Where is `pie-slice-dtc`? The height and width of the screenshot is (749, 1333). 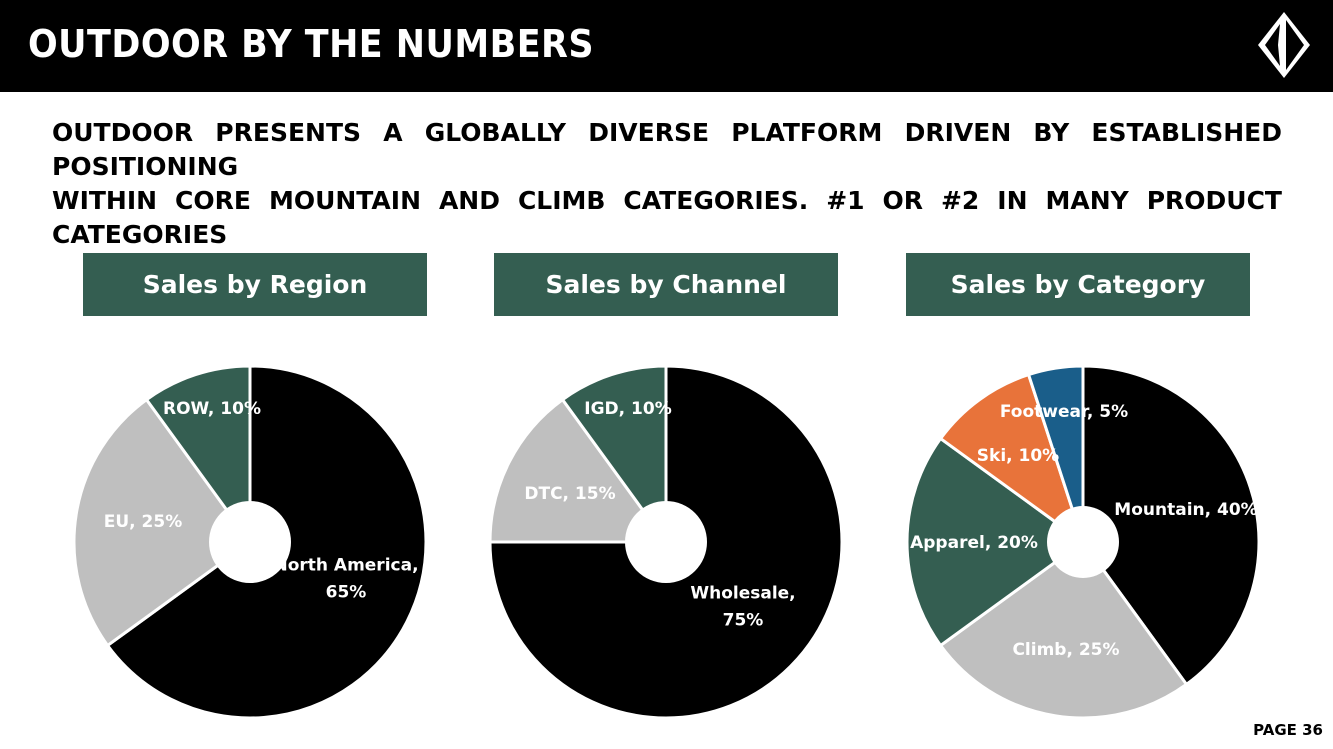
pie-slice-dtc is located at coordinates (578, 470).